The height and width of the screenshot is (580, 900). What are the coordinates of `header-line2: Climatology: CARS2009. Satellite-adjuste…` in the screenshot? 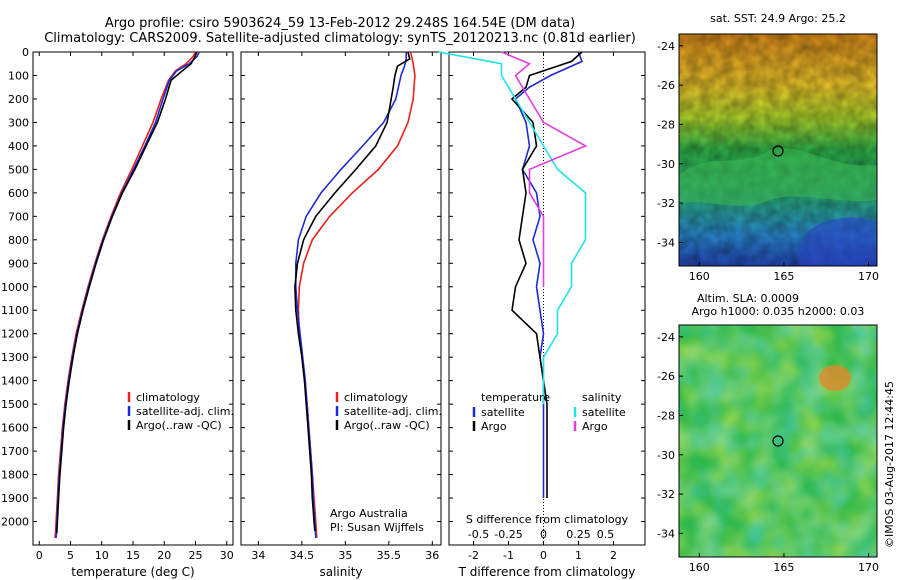 It's located at (340, 38).